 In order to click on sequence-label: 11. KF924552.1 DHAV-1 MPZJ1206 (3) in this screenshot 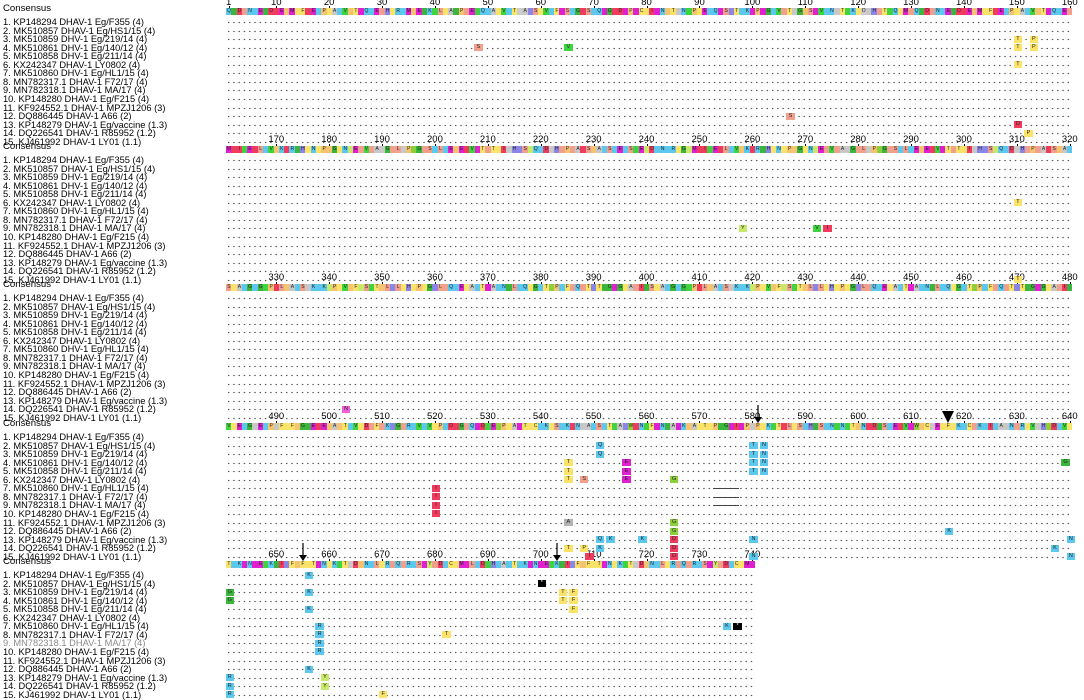, I will do `click(84, 383)`.